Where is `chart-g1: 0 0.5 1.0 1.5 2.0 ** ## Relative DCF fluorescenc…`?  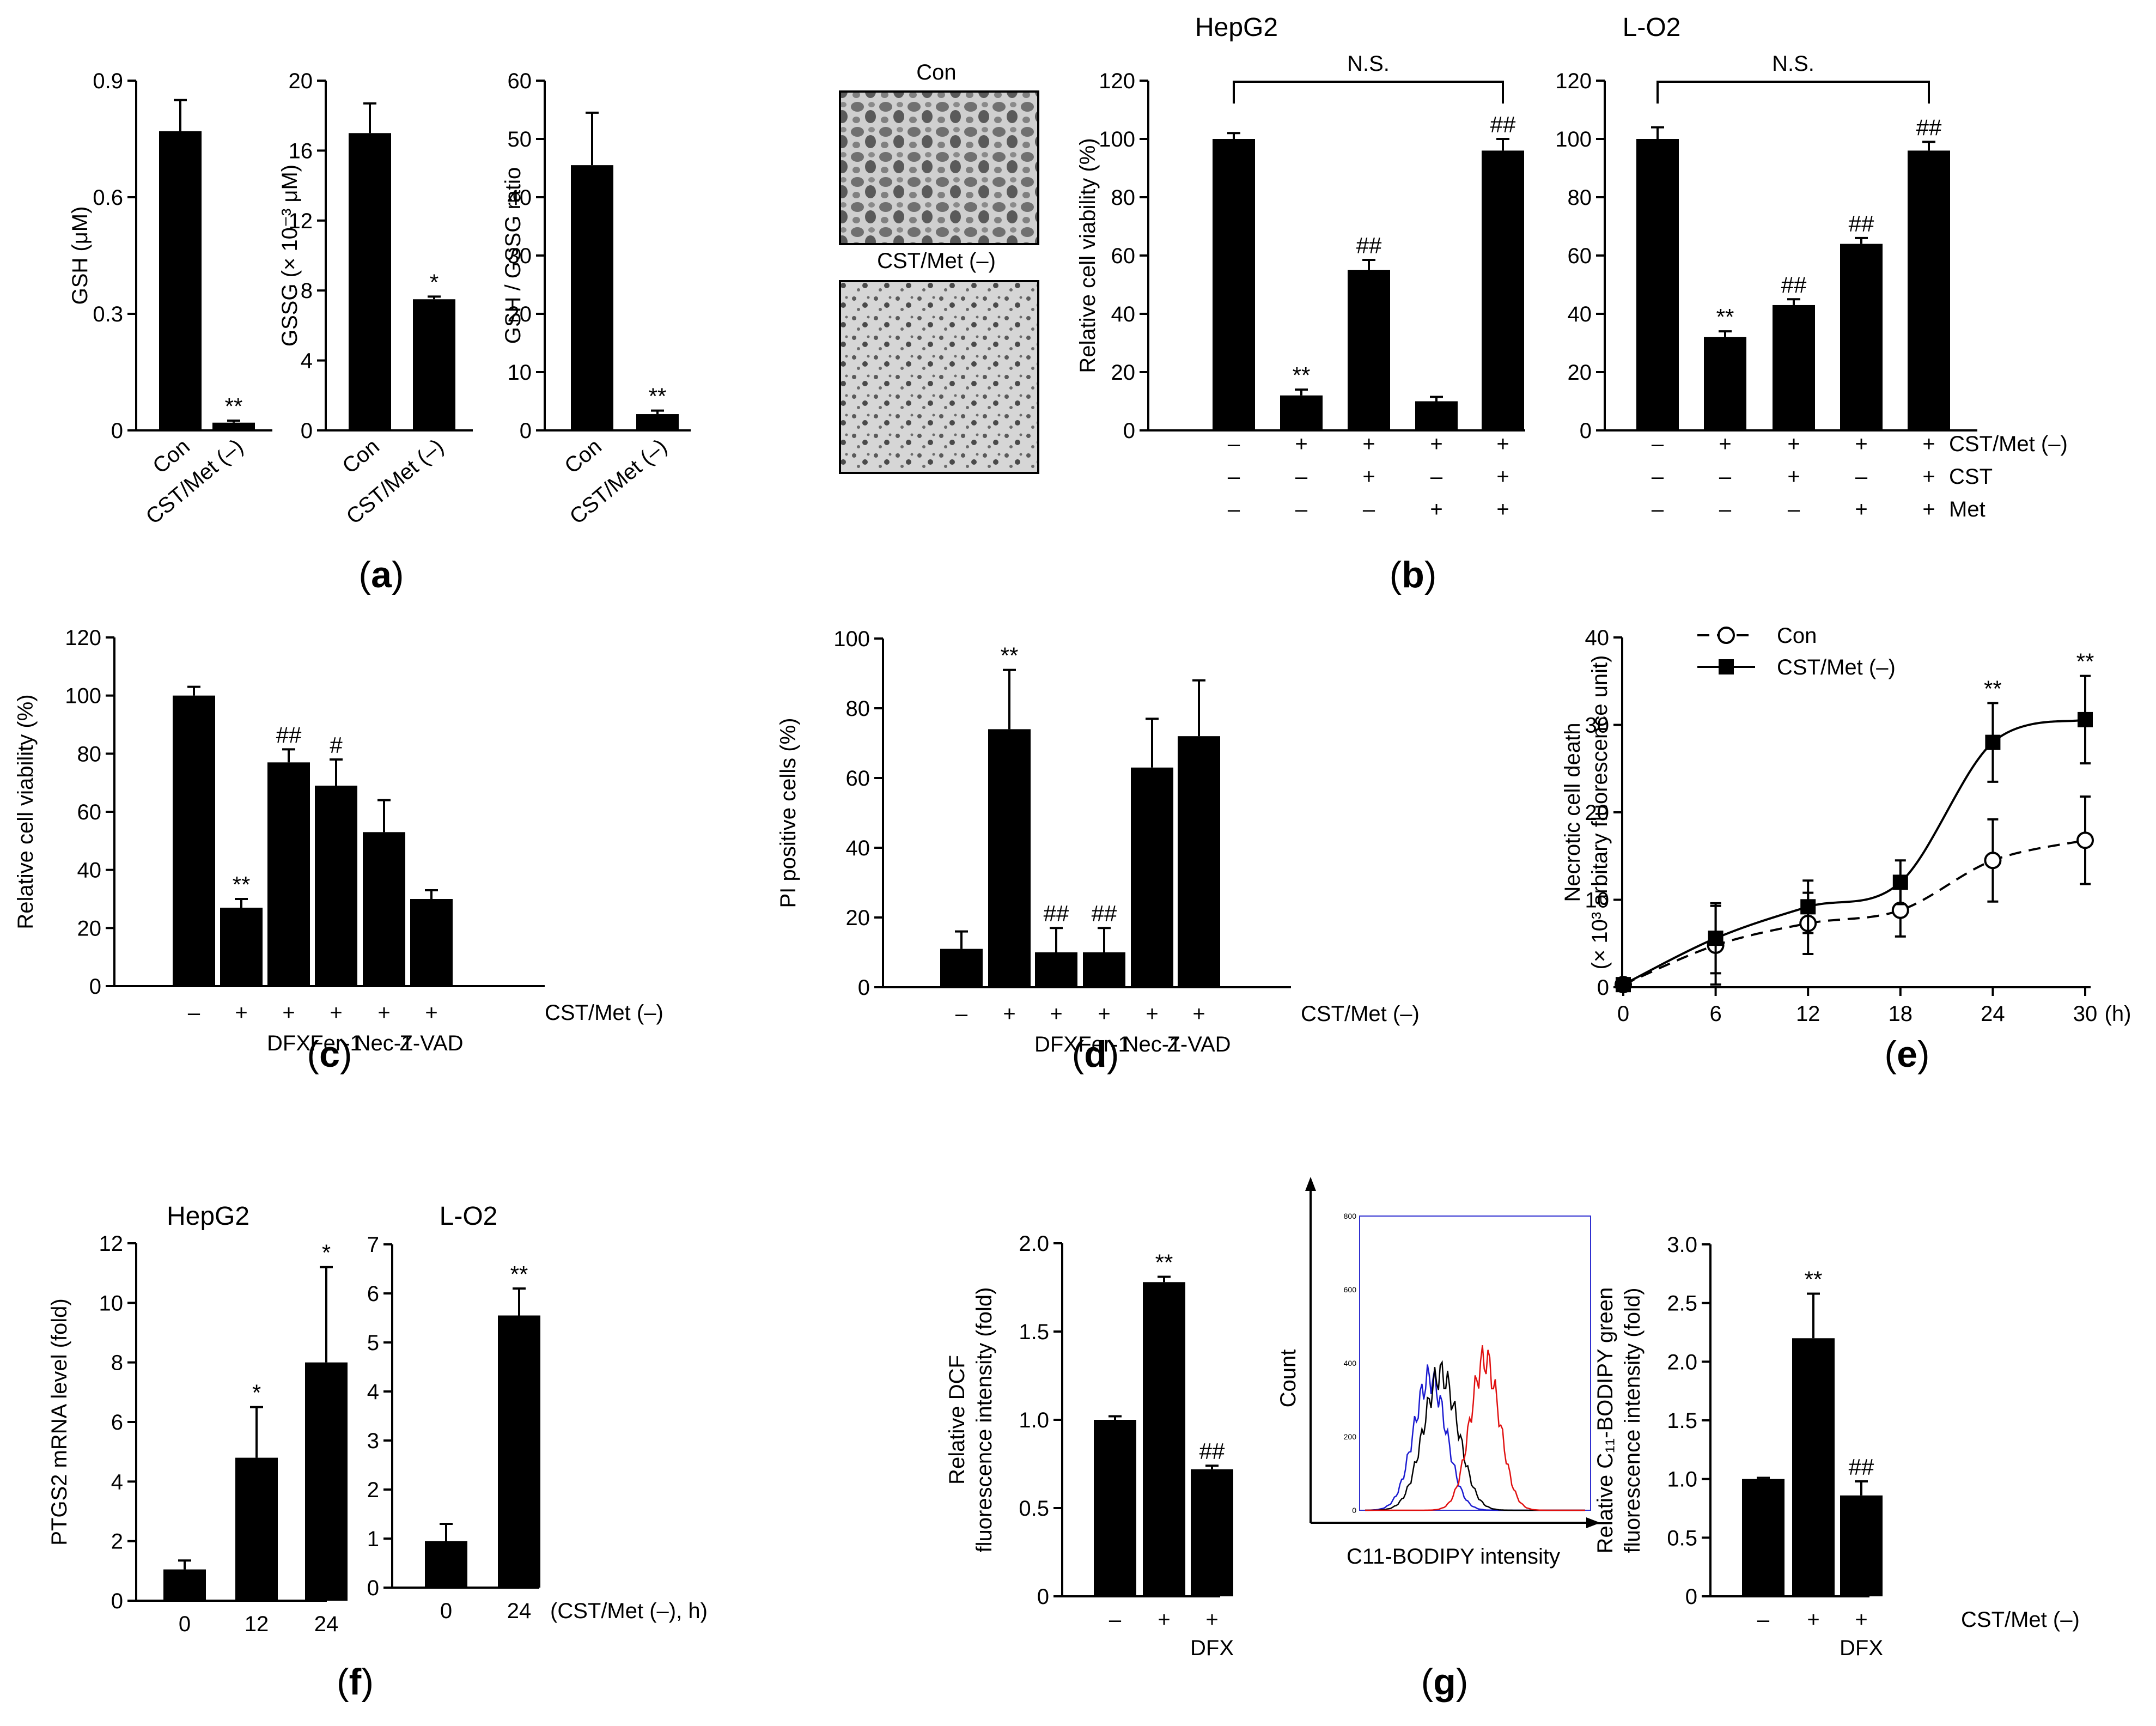
chart-g1: 0 0.5 1.0 1.5 2.0 ** ## Relative DCF fluorescenc… is located at coordinates (1089, 1420).